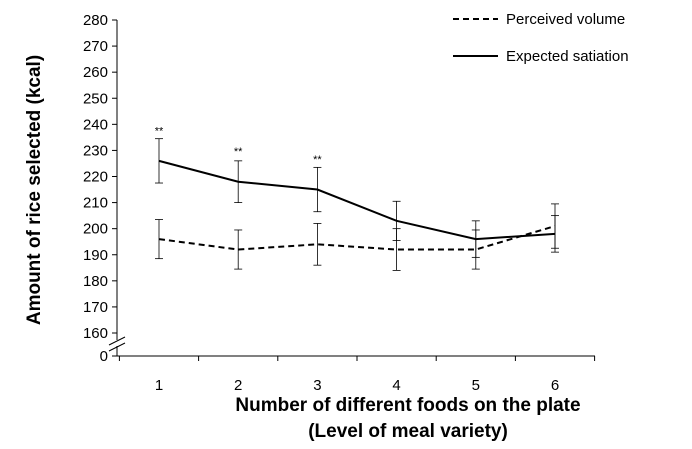  Describe the element at coordinates (357, 375) in the screenshot. I see `x-ticks: 1 2 3 4 5 6` at that location.